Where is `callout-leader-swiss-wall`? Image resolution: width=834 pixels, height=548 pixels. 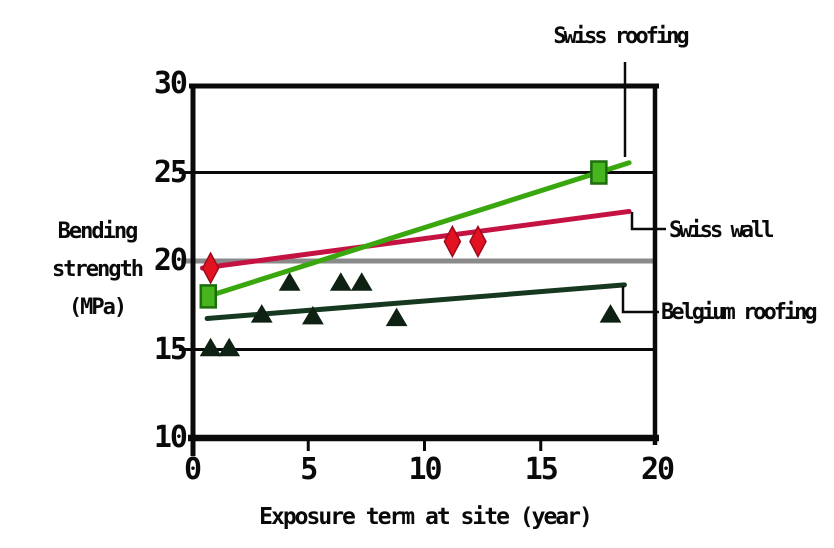
callout-leader-swiss-wall is located at coordinates (648, 221).